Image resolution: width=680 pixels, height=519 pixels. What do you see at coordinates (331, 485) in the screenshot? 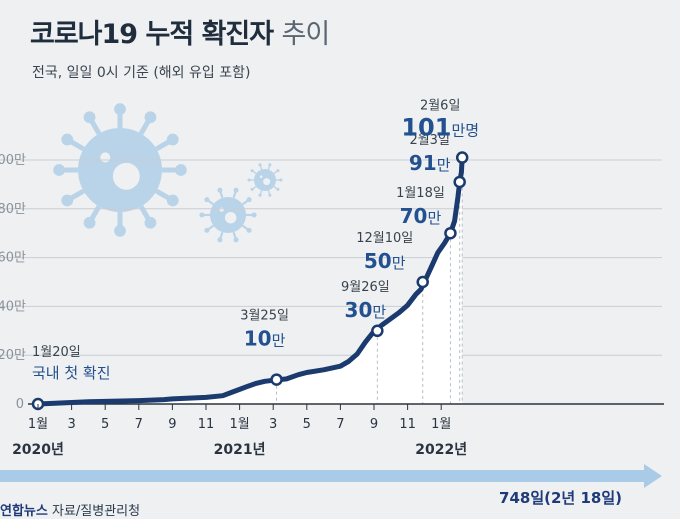
I see `duration-arrow: 748일(2년 18일)` at bounding box center [331, 485].